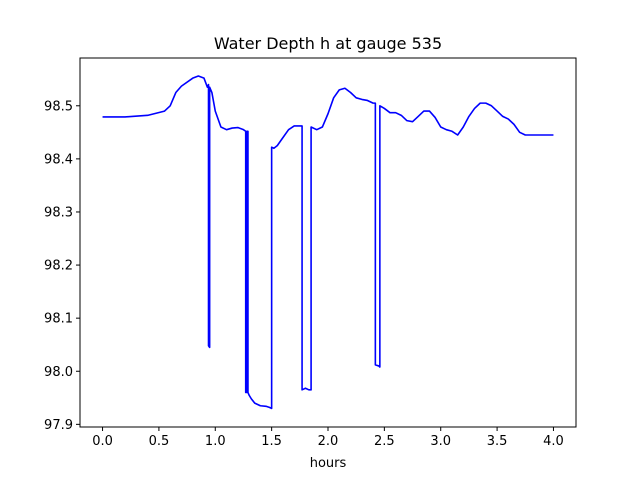 Image resolution: width=640 pixels, height=480 pixels. What do you see at coordinates (159, 441) in the screenshot?
I see `x-tick-label: 0.5` at bounding box center [159, 441].